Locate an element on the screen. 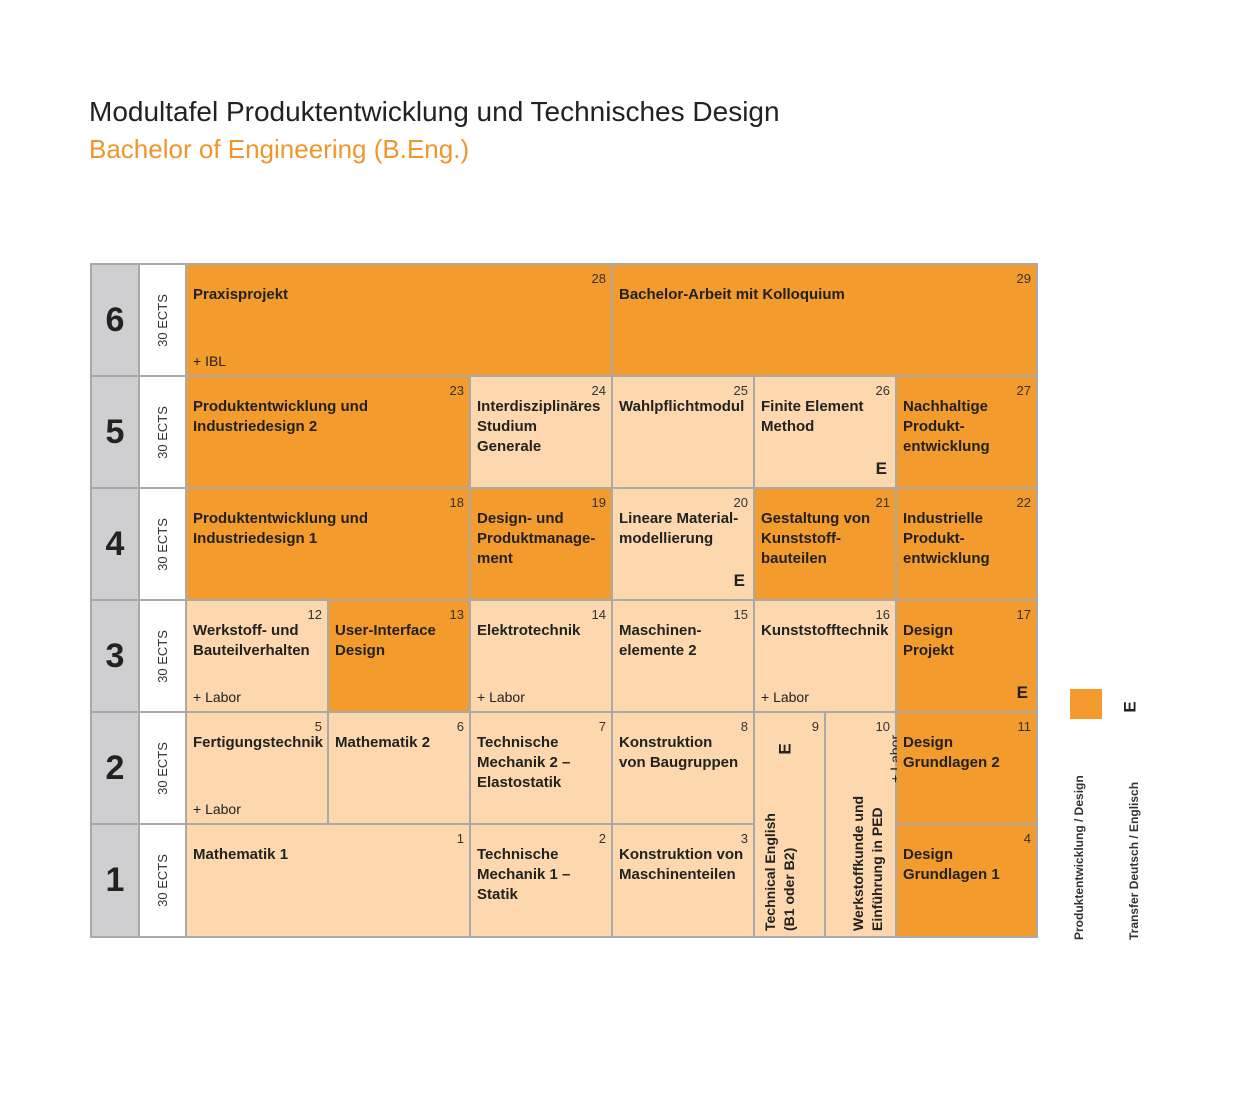  module-number: 14 is located at coordinates (598, 614).